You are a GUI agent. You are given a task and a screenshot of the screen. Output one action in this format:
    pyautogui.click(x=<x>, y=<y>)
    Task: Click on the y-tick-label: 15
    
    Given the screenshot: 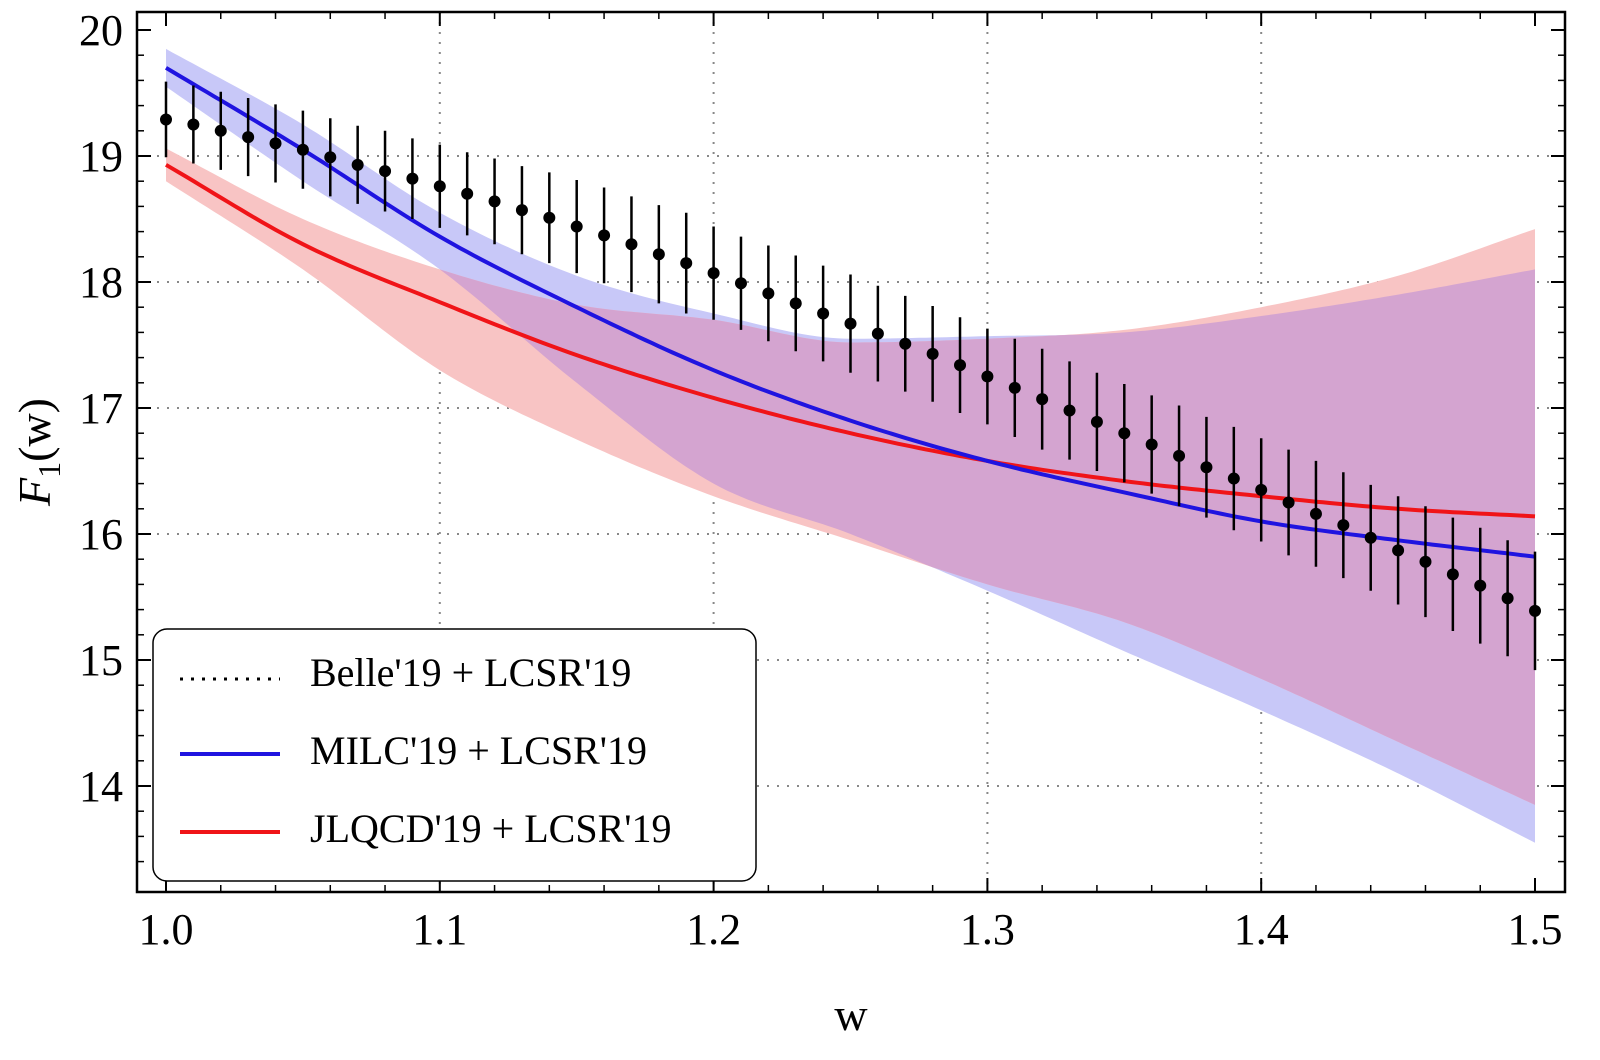 What is the action you would take?
    pyautogui.click(x=101, y=660)
    